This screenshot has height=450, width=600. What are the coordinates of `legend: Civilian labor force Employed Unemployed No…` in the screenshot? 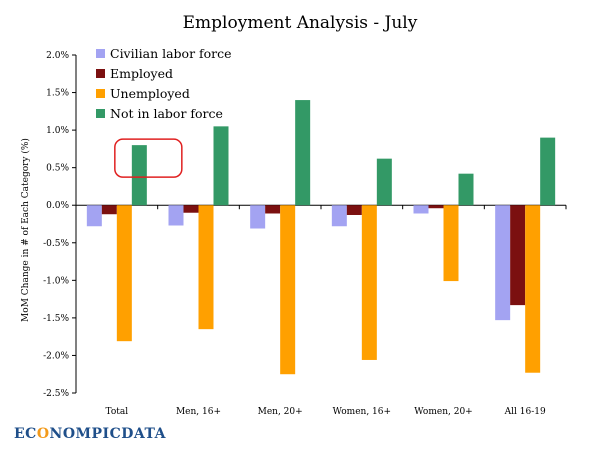 It's located at (164, 83).